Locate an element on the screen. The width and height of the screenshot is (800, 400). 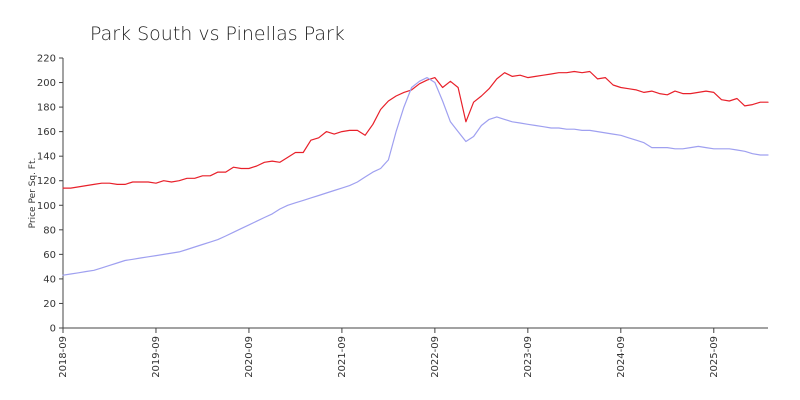
x-tick-label: 2021-09 is located at coordinates (342, 357).